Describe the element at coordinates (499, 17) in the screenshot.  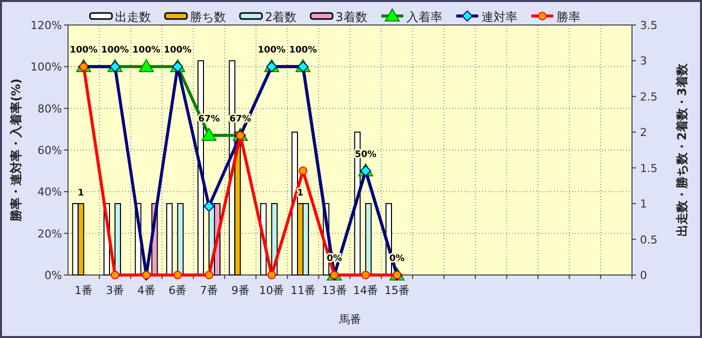
I see `legend-label: 連対率` at that location.